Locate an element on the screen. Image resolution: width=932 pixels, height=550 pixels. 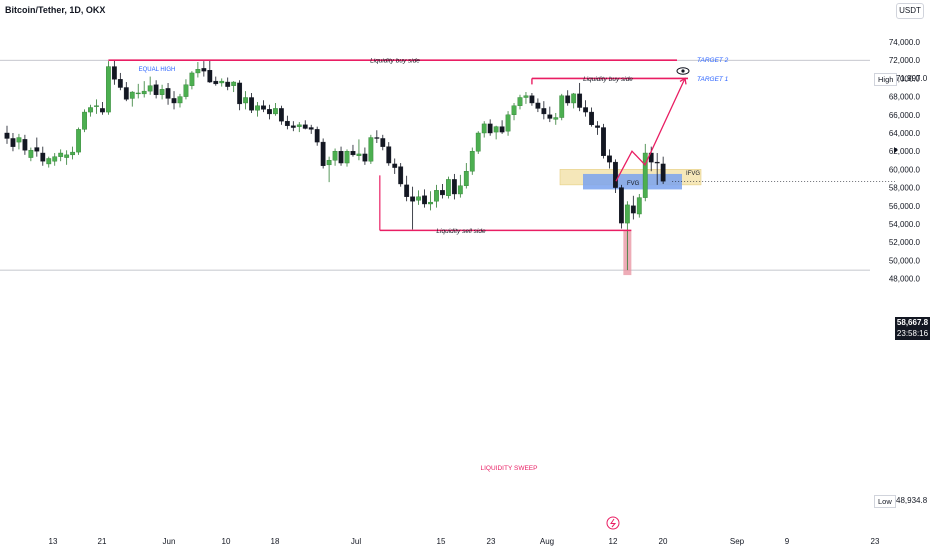
low-tag: Low is located at coordinates (885, 501).